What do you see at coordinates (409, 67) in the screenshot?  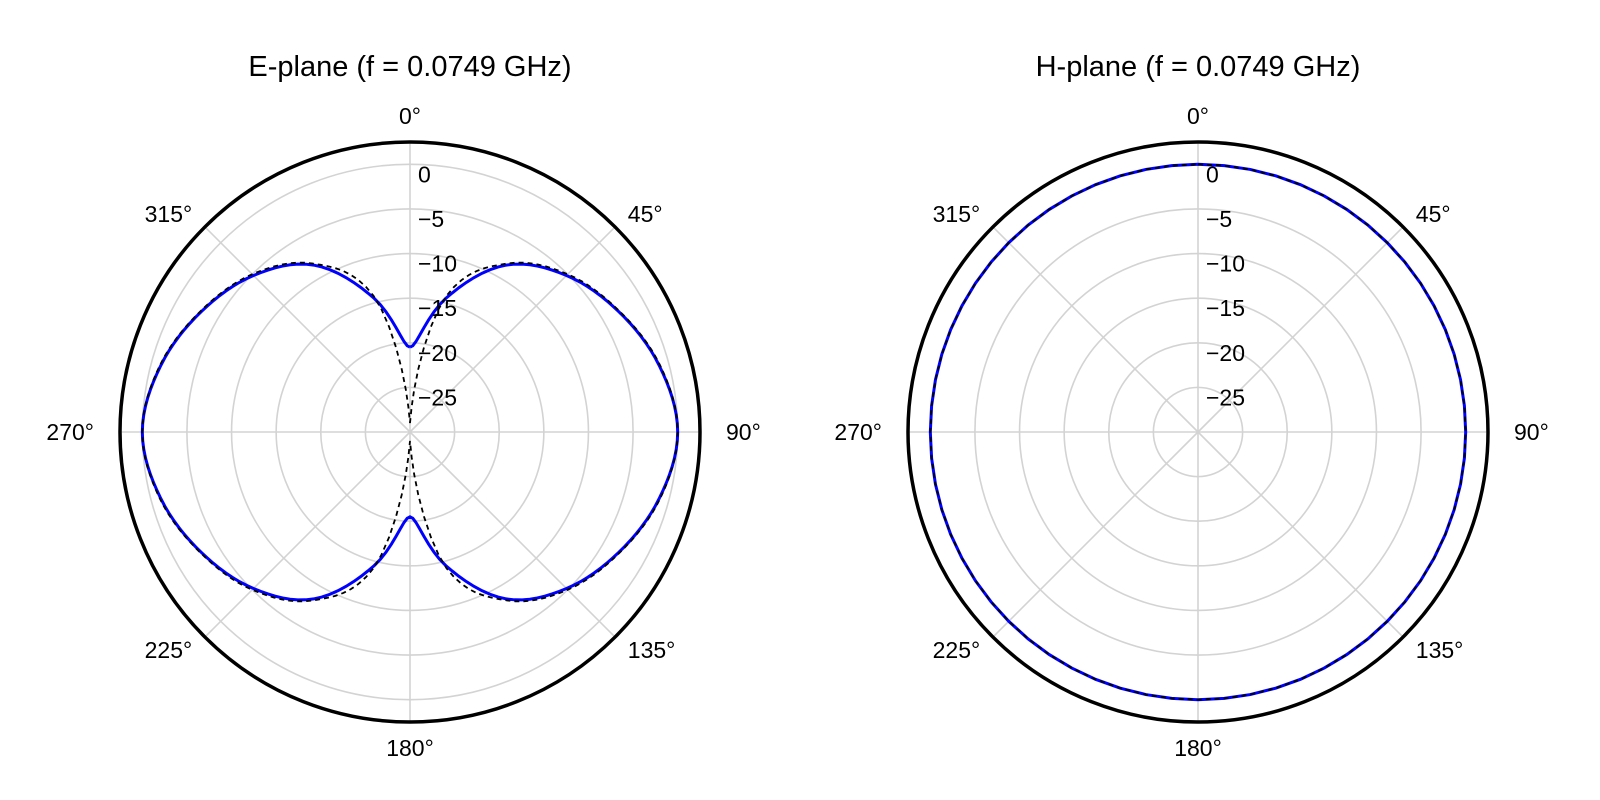 I see `e-plane-title: E-plane (f = 0.0749 GHz)` at bounding box center [409, 67].